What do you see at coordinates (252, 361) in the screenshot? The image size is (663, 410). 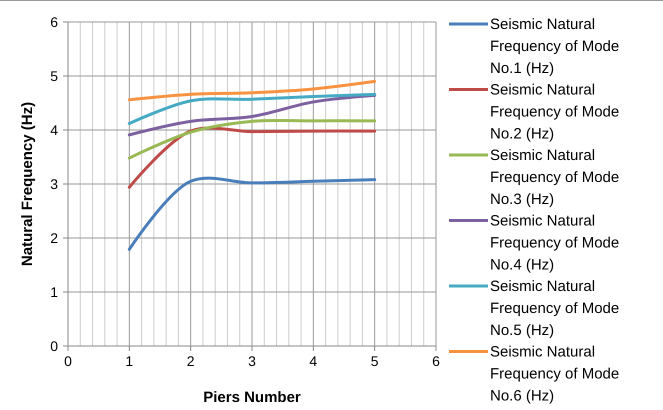 I see `x-tick-label: 3` at bounding box center [252, 361].